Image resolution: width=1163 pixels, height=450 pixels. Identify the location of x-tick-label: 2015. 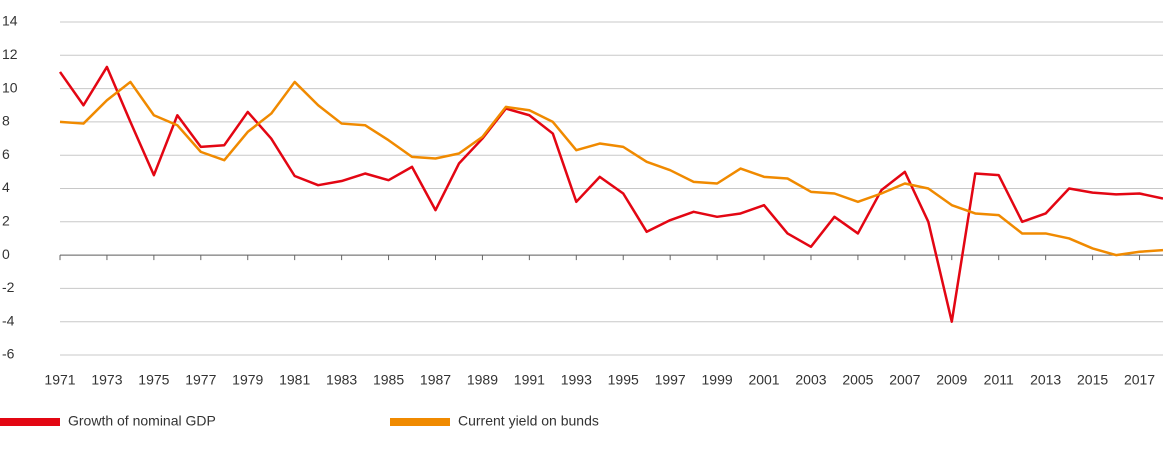
(1092, 380).